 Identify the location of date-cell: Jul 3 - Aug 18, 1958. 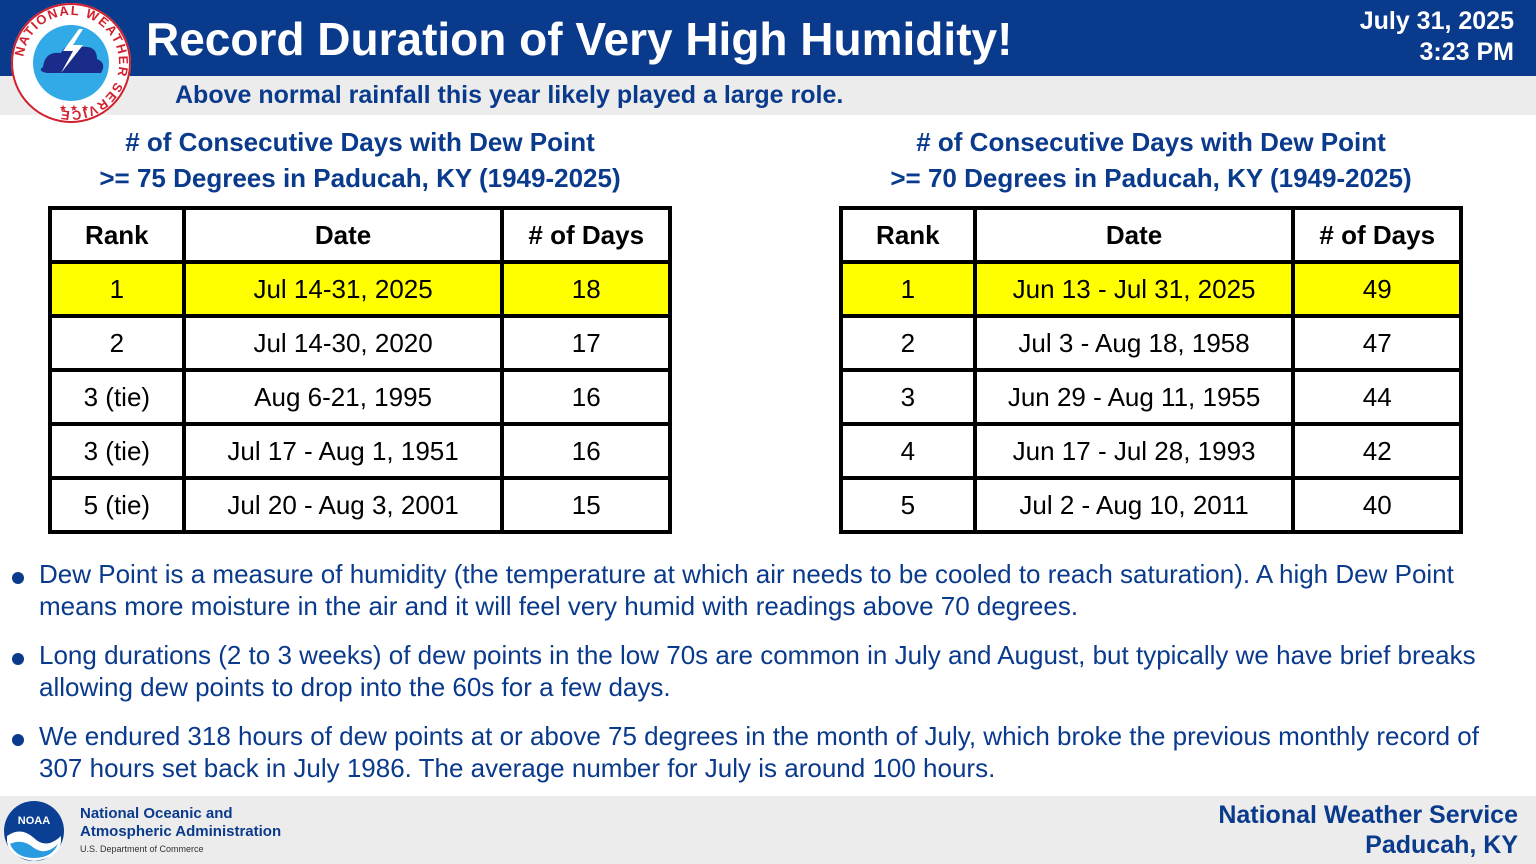
(1134, 343).